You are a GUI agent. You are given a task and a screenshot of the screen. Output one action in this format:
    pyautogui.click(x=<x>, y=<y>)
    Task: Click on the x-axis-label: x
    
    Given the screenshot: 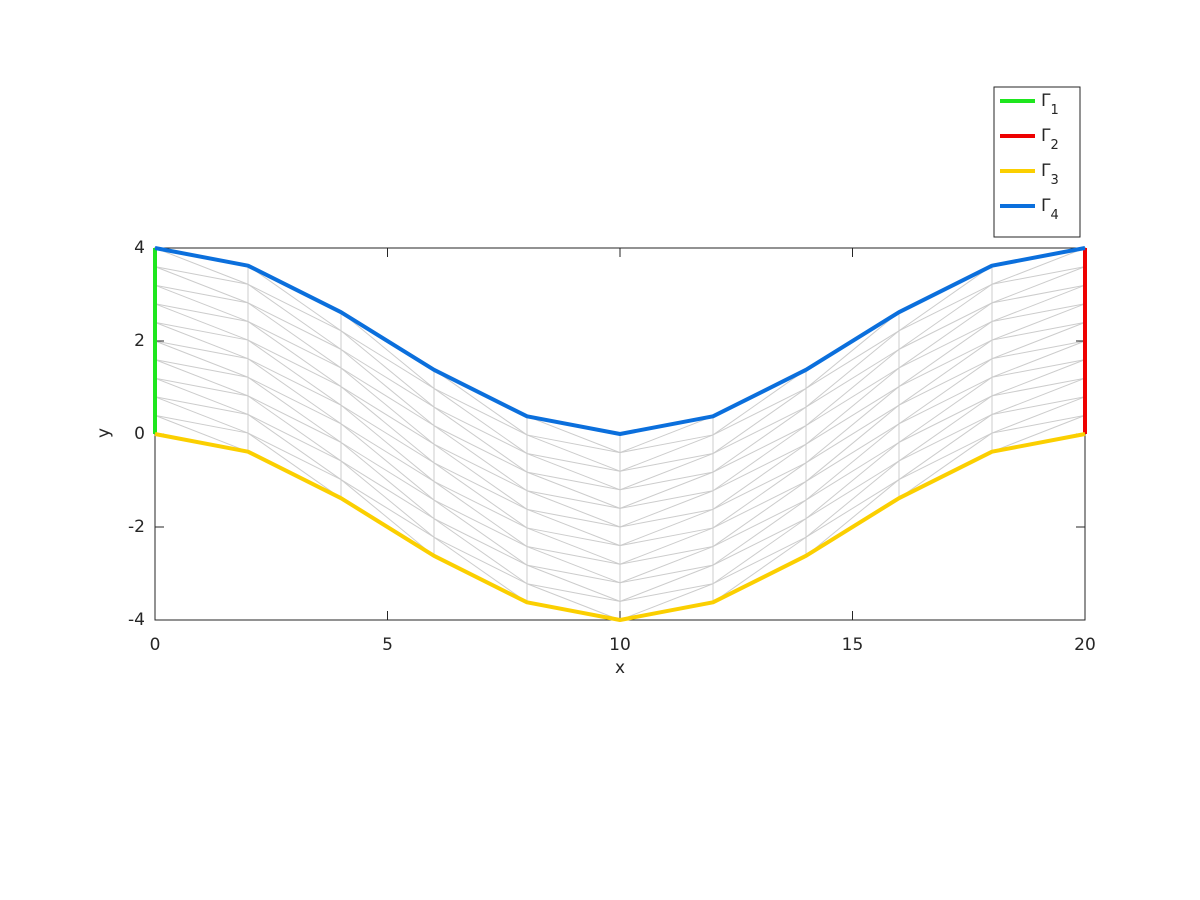 What is the action you would take?
    pyautogui.click(x=620, y=668)
    